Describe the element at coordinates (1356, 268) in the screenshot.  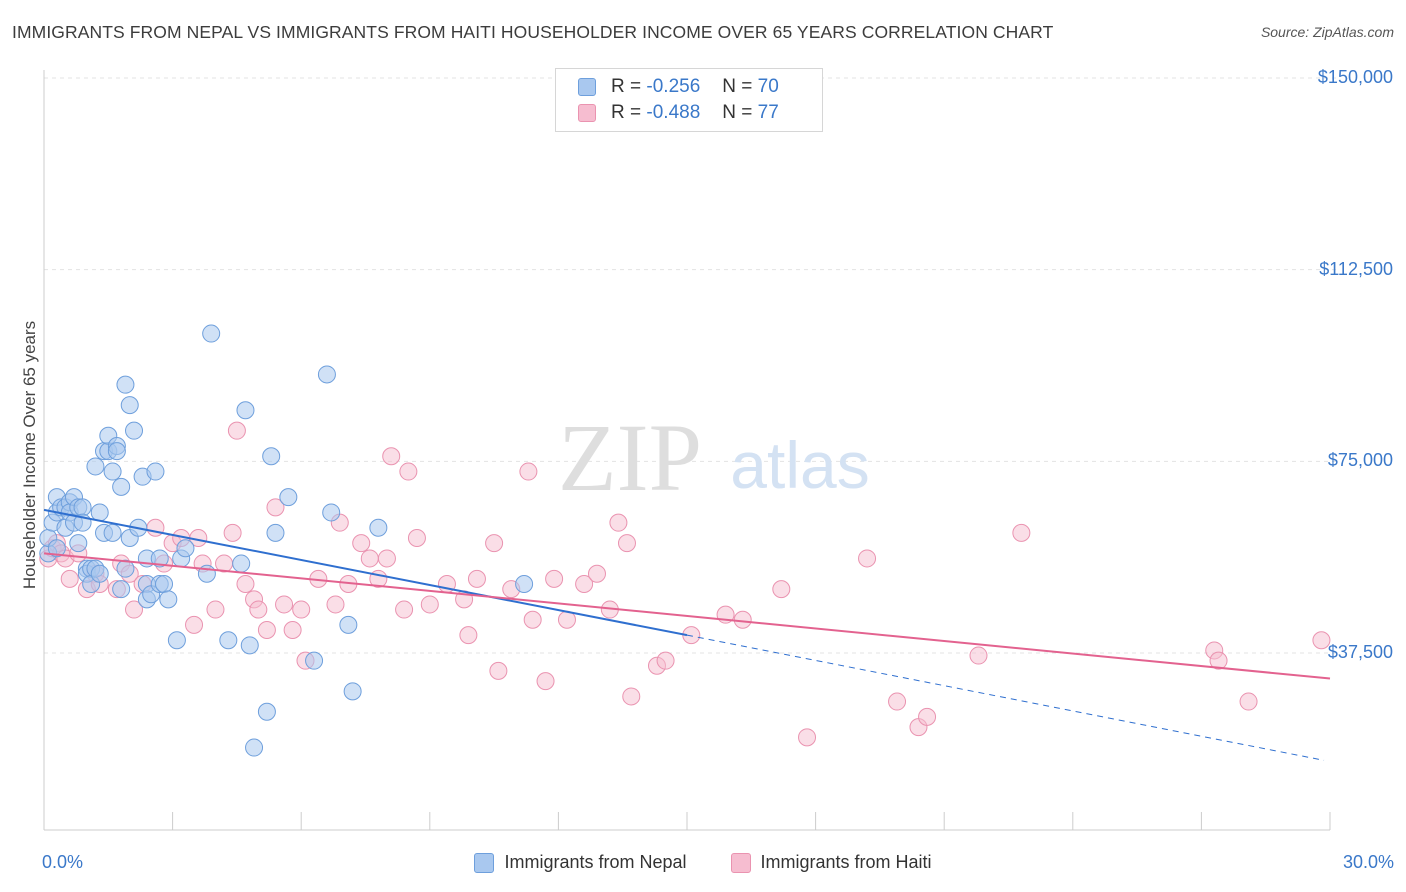
I see `y-tick-label: $112,500` at that location.